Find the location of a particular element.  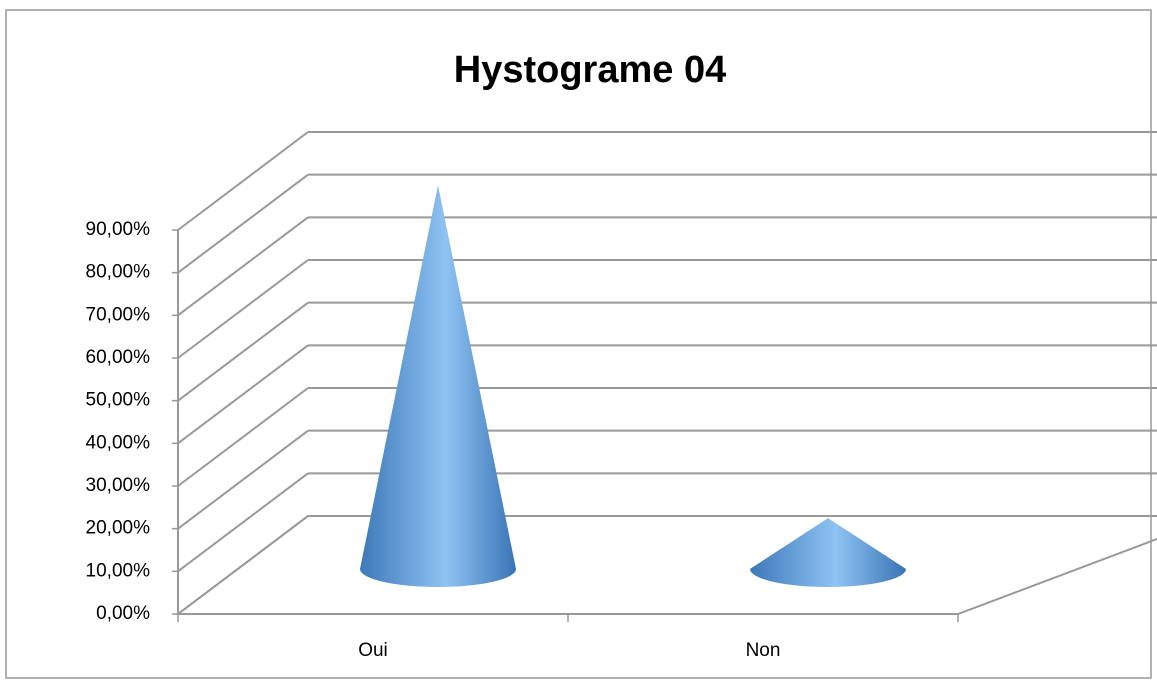

y-tick-label: 70,00% is located at coordinates (118, 314).